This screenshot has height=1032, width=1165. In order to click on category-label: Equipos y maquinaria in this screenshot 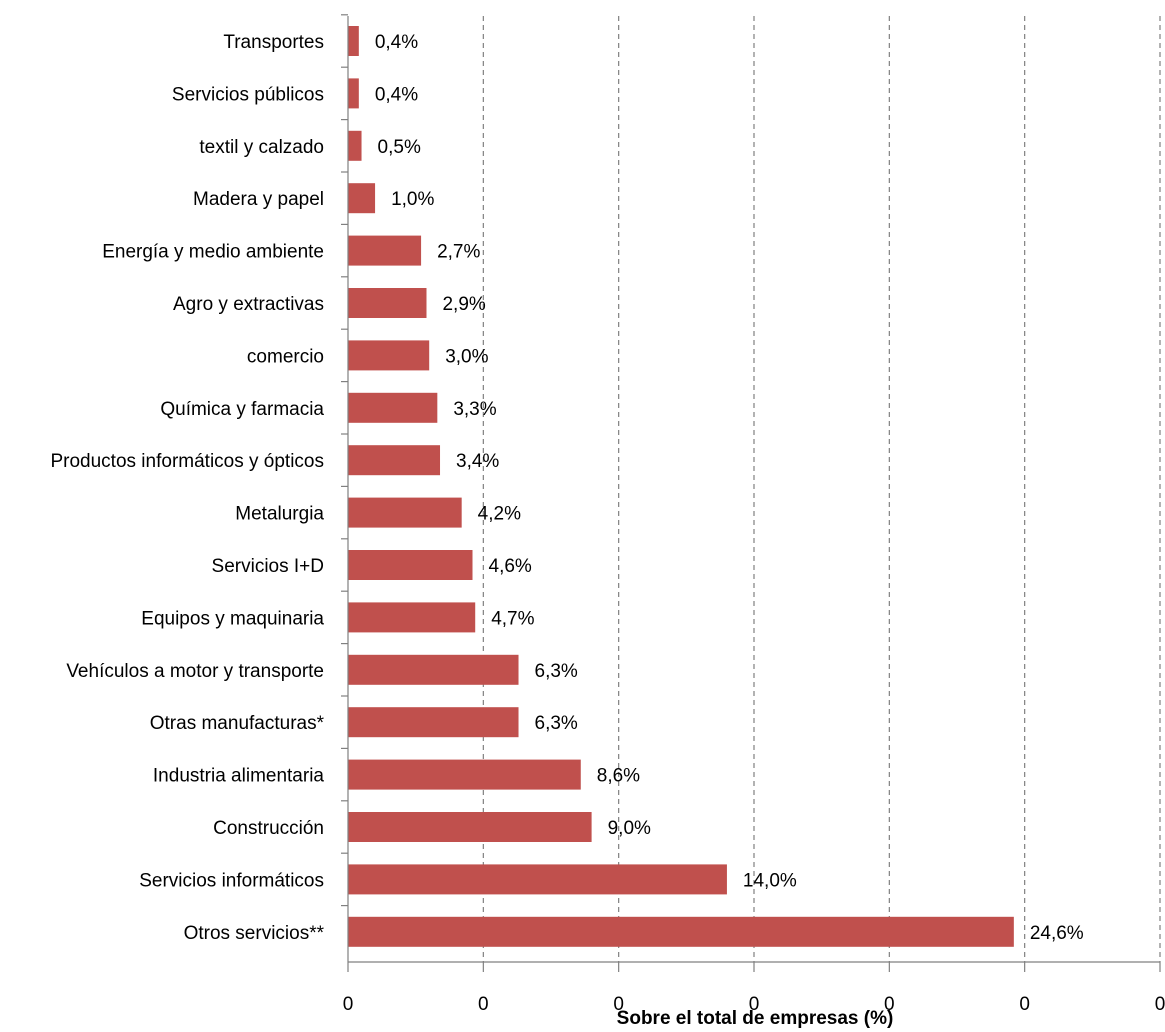, I will do `click(232, 618)`.